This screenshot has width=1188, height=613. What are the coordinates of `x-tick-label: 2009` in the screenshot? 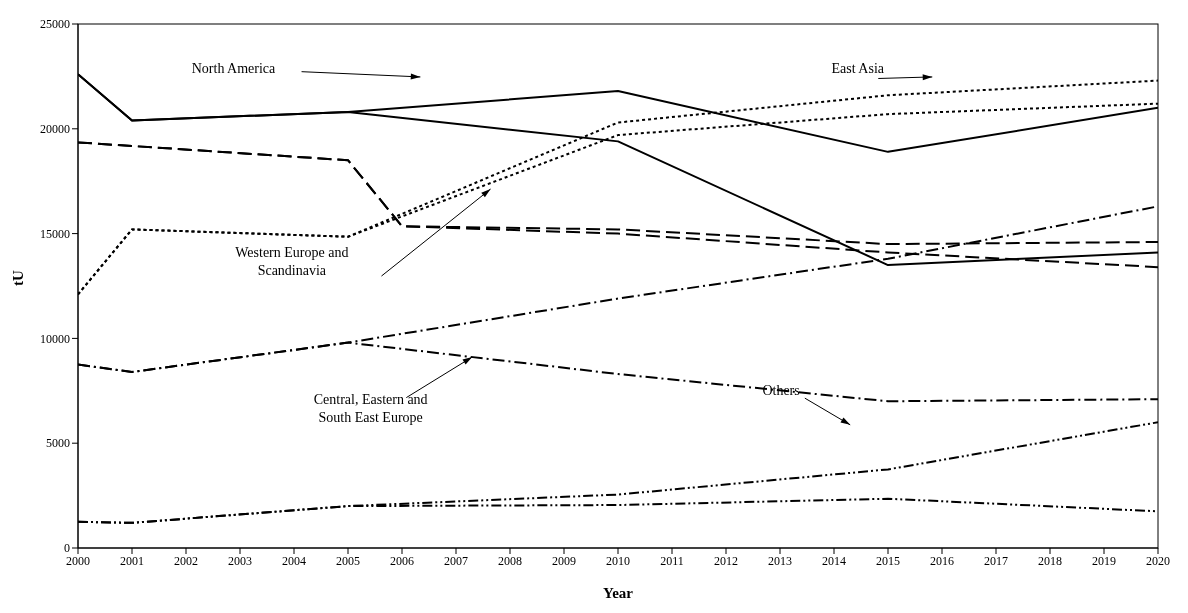 It's located at (564, 560).